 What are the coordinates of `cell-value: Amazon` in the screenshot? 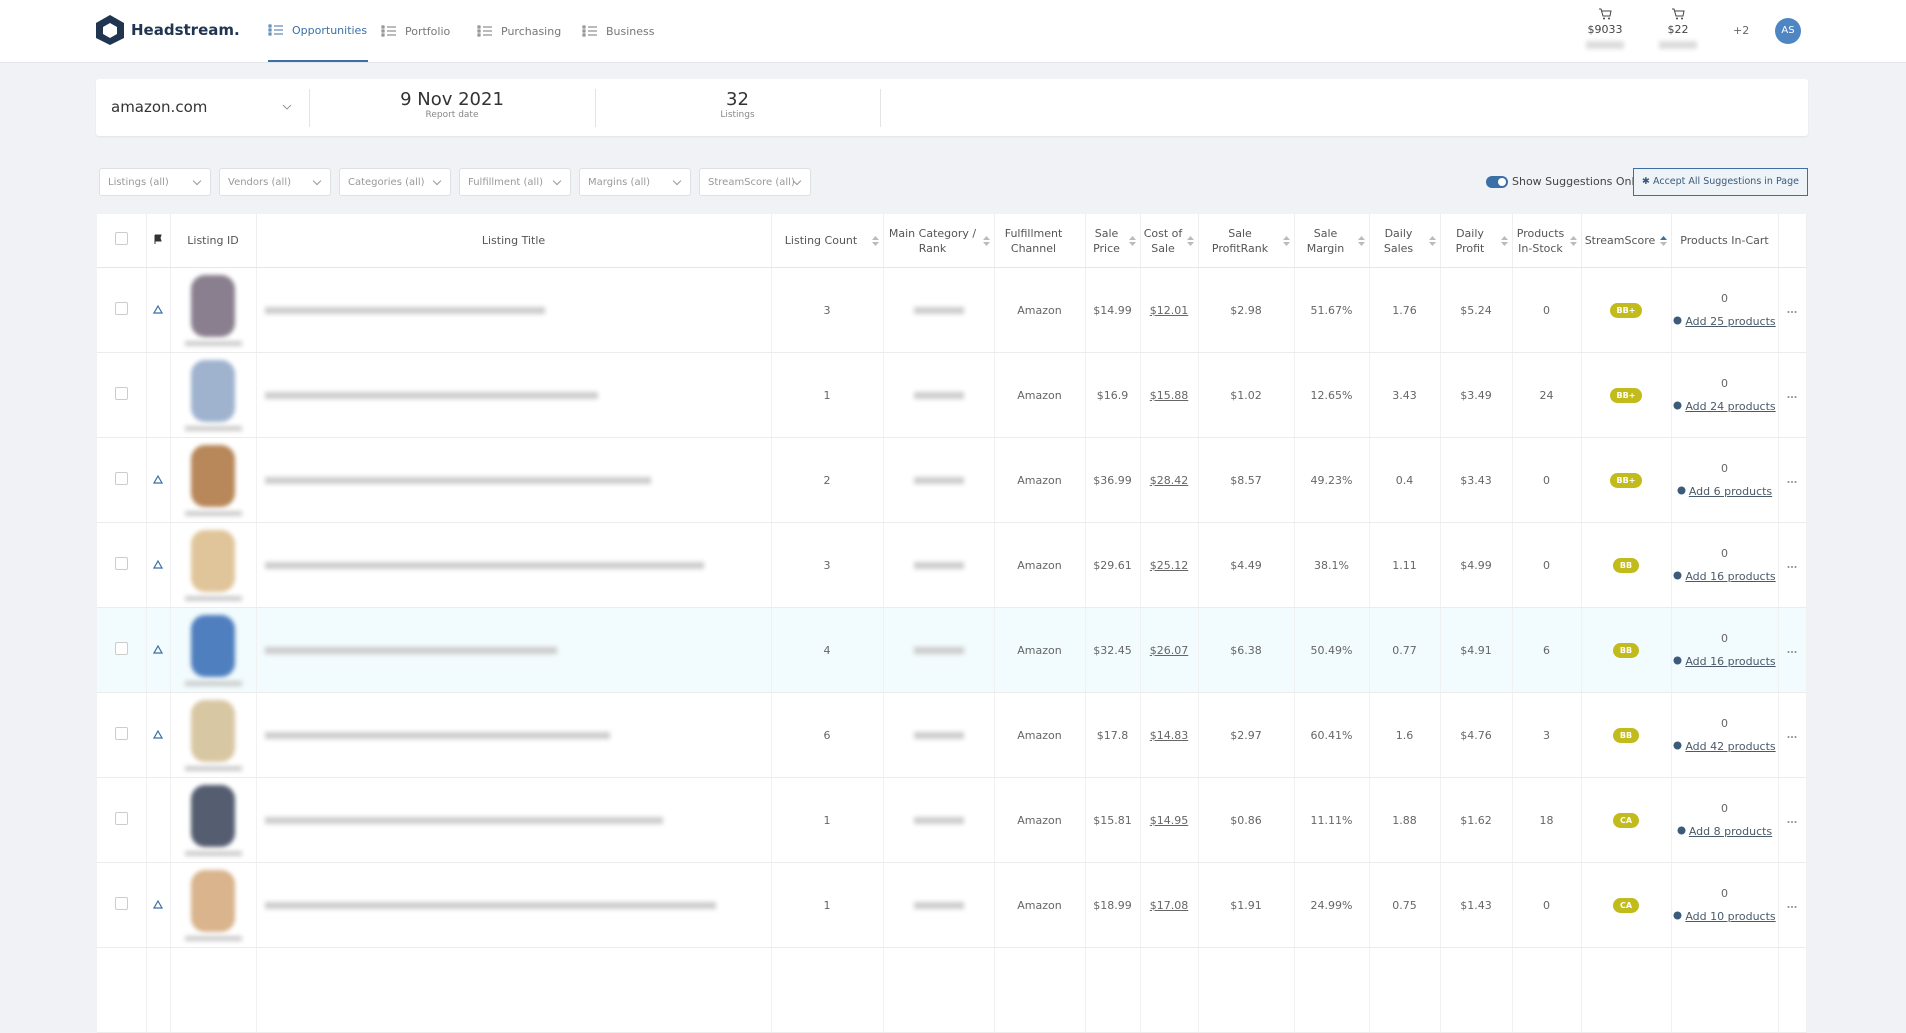 It's located at (1039, 820).